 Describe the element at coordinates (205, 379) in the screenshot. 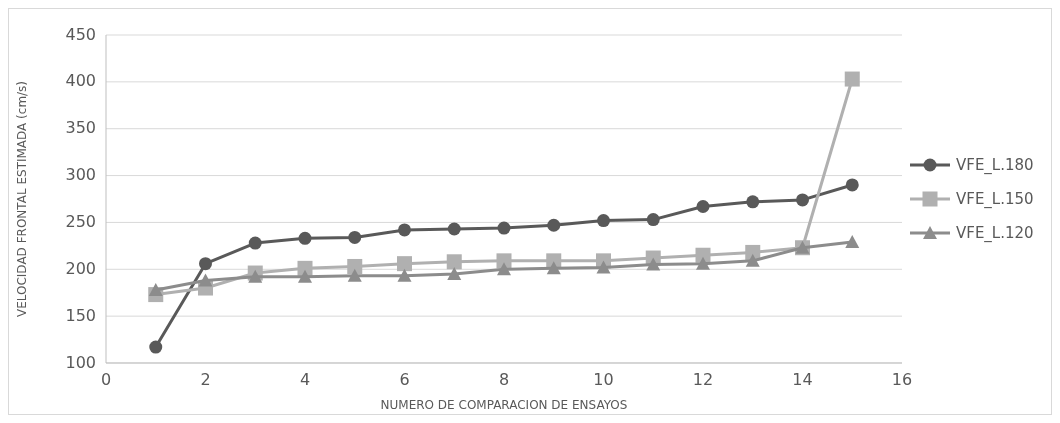

I see `x-tick-label: 2` at that location.